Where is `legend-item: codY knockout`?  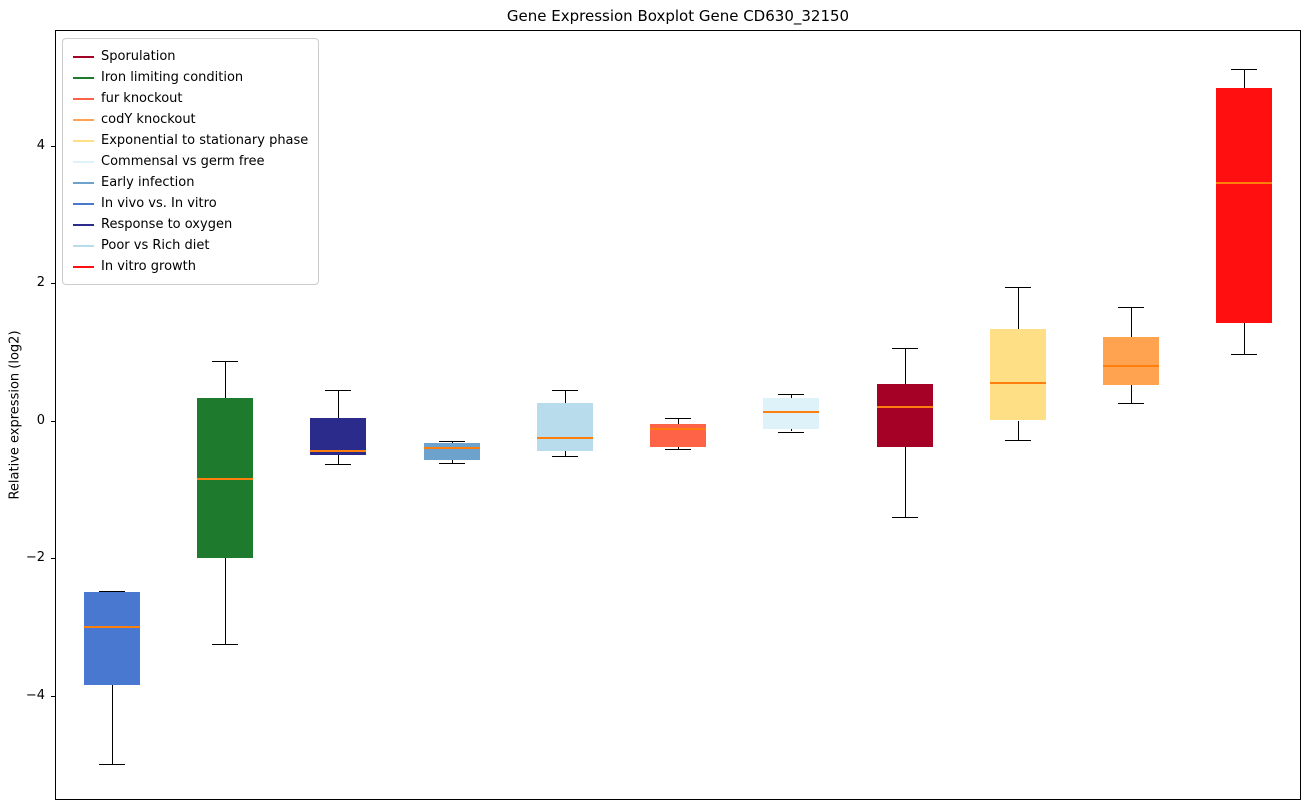
legend-item: codY knockout is located at coordinates (190, 119).